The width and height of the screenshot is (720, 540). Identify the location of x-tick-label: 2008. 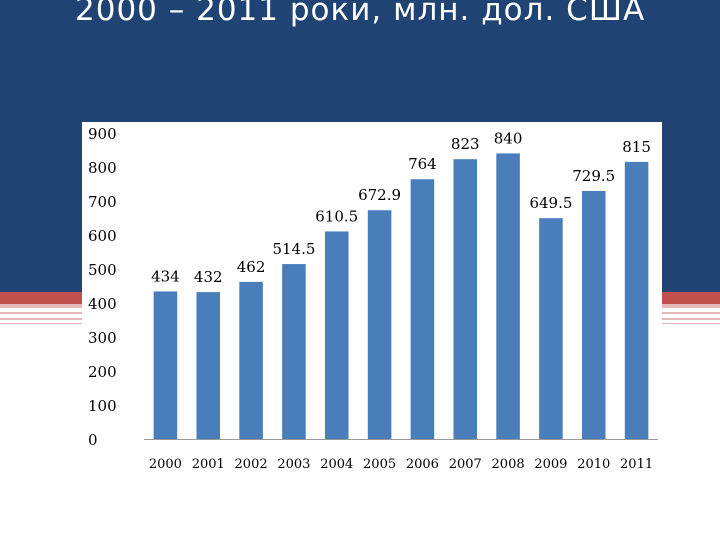
(508, 464).